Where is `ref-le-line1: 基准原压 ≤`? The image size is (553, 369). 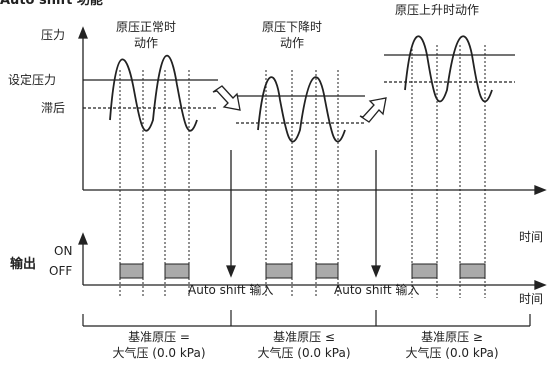 ref-le-line1: 基准原压 ≤ is located at coordinates (304, 337).